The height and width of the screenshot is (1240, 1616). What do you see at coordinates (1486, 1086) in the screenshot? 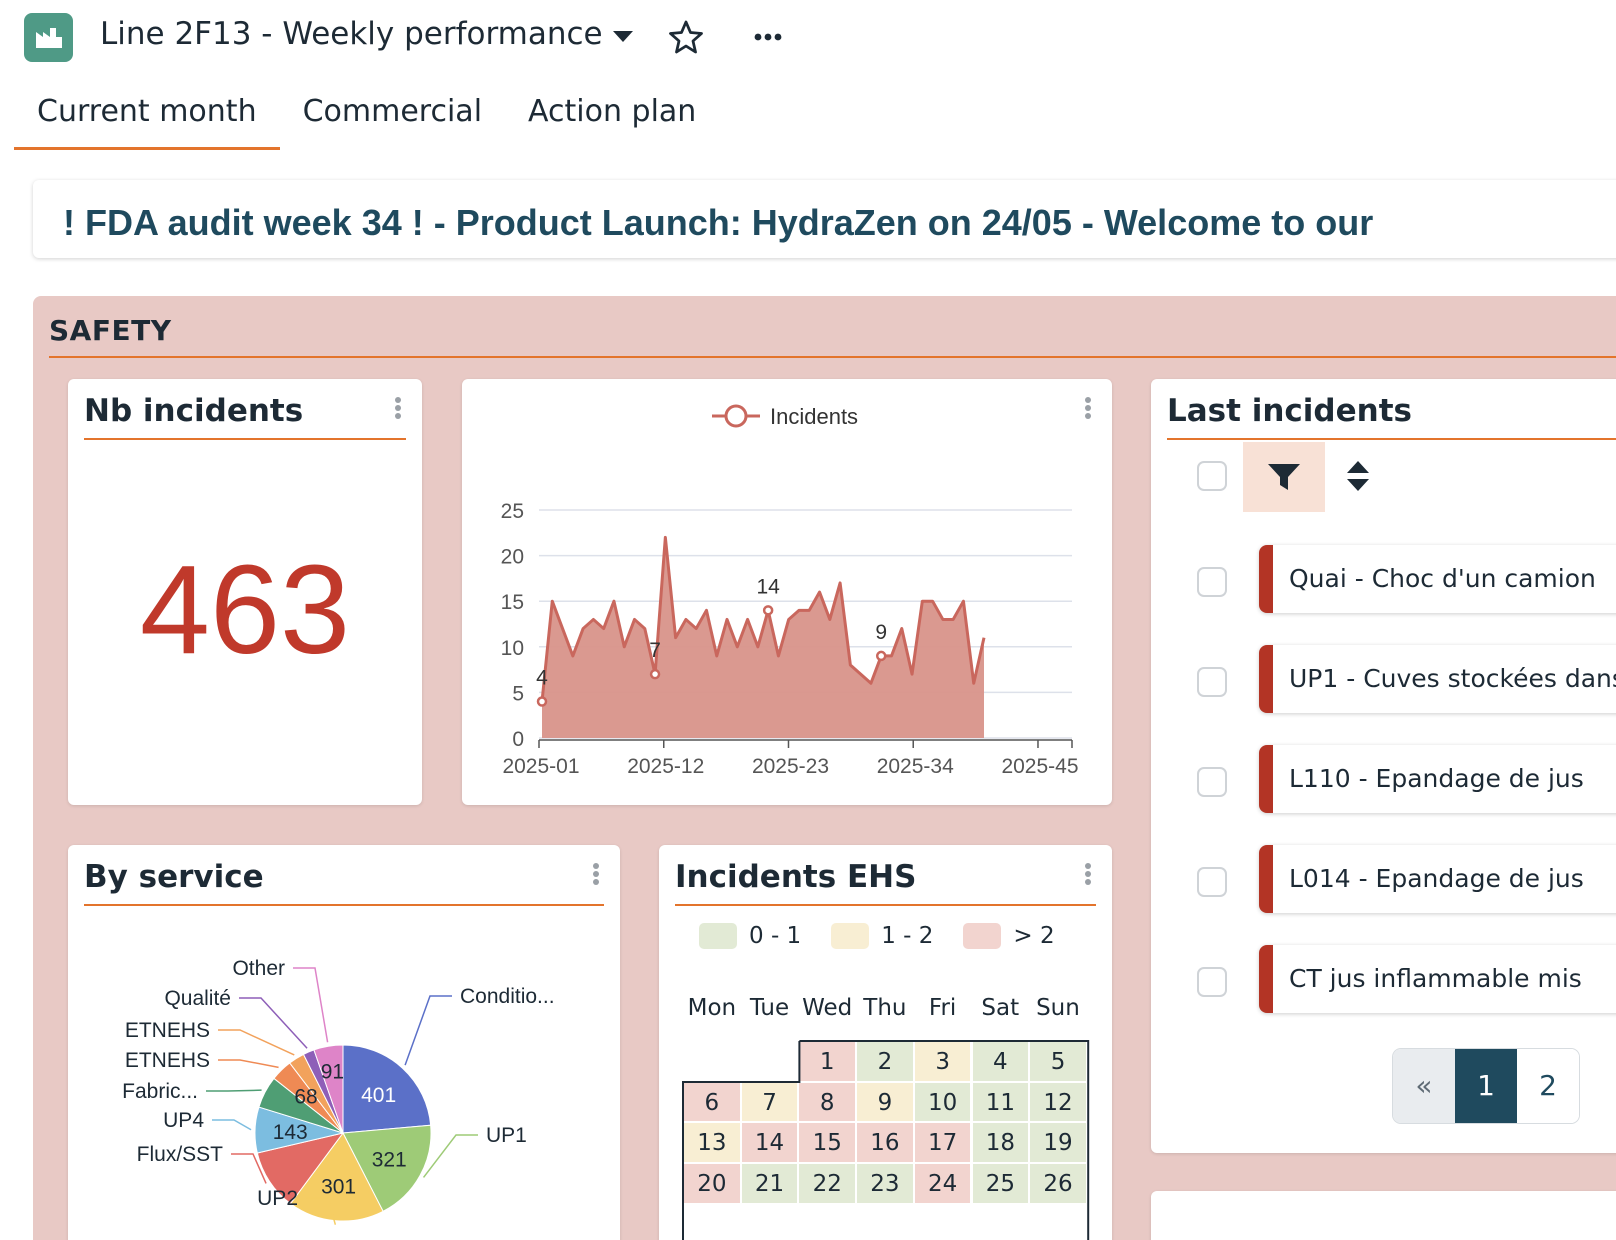
I see `pagination-page-1: 1` at bounding box center [1486, 1086].